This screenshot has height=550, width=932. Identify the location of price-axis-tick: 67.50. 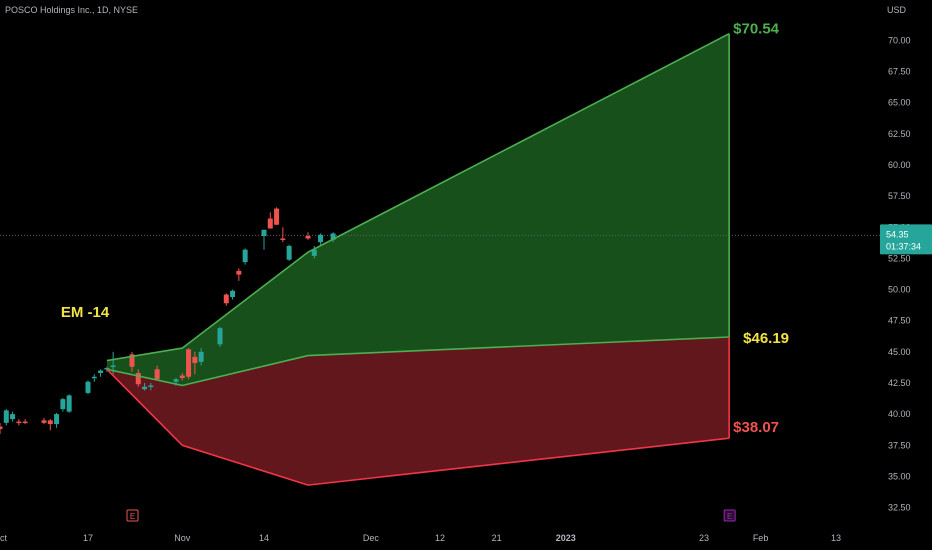
(899, 72).